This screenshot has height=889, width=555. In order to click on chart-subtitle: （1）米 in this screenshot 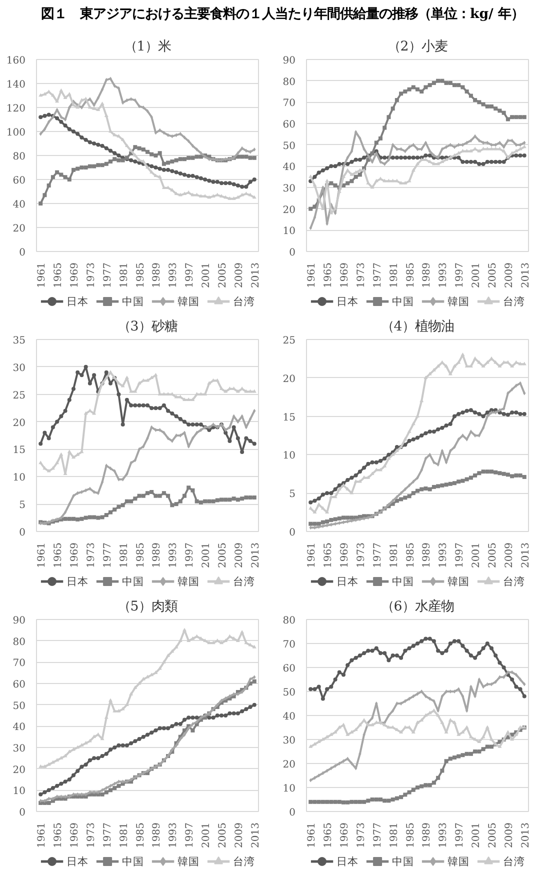, I will do `click(148, 47)`.